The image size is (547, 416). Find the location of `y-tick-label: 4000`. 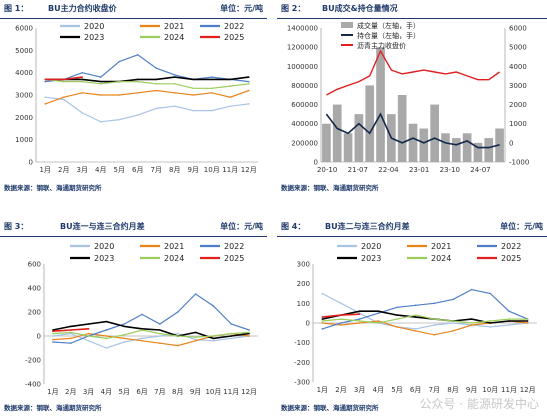

y-tick-label: 4000 is located at coordinates (24, 73).